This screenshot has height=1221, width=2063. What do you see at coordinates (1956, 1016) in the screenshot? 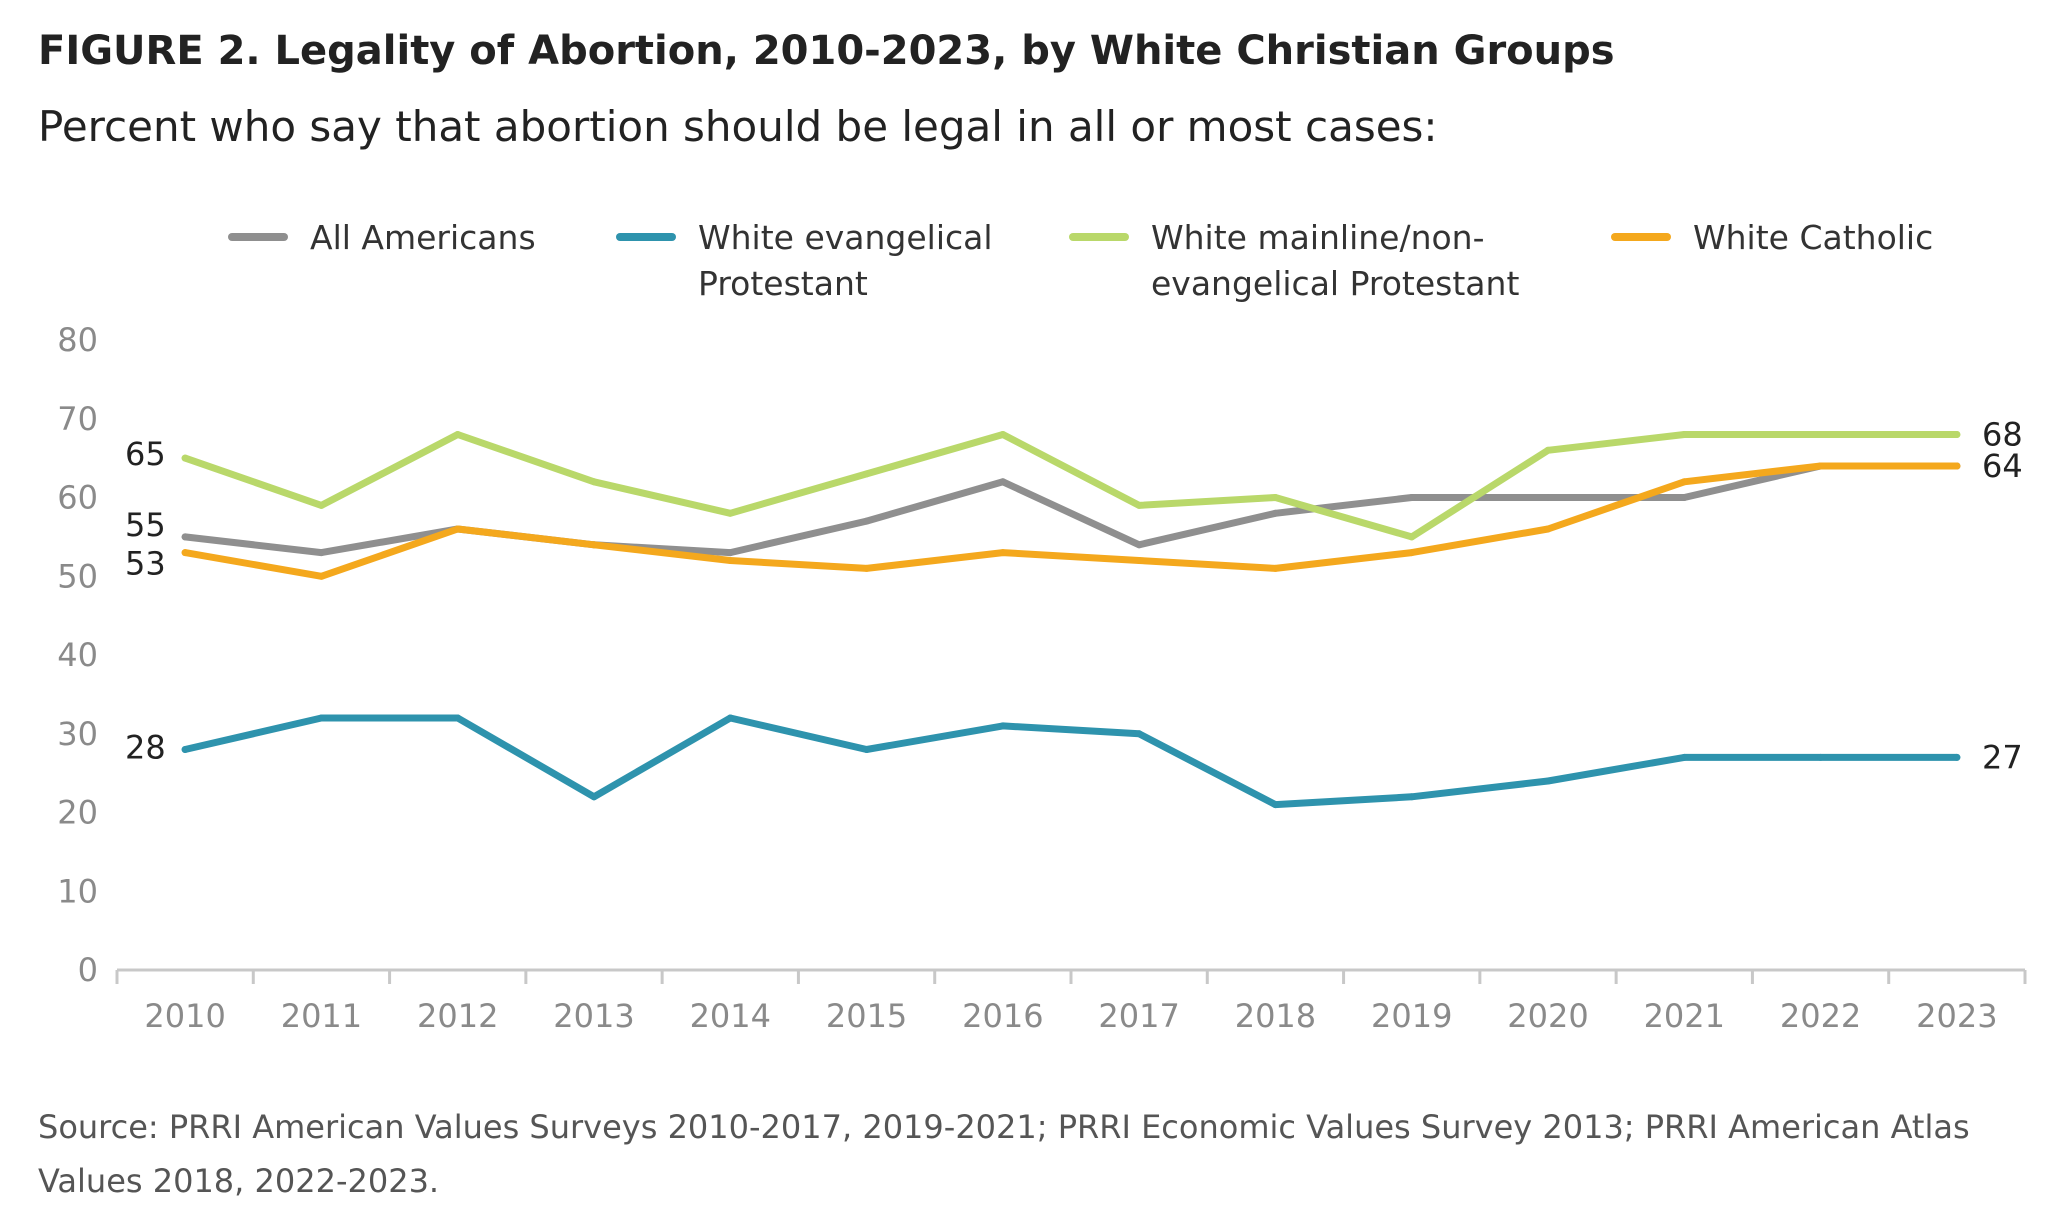
I see `x-tick-label: 2023` at bounding box center [1956, 1016].